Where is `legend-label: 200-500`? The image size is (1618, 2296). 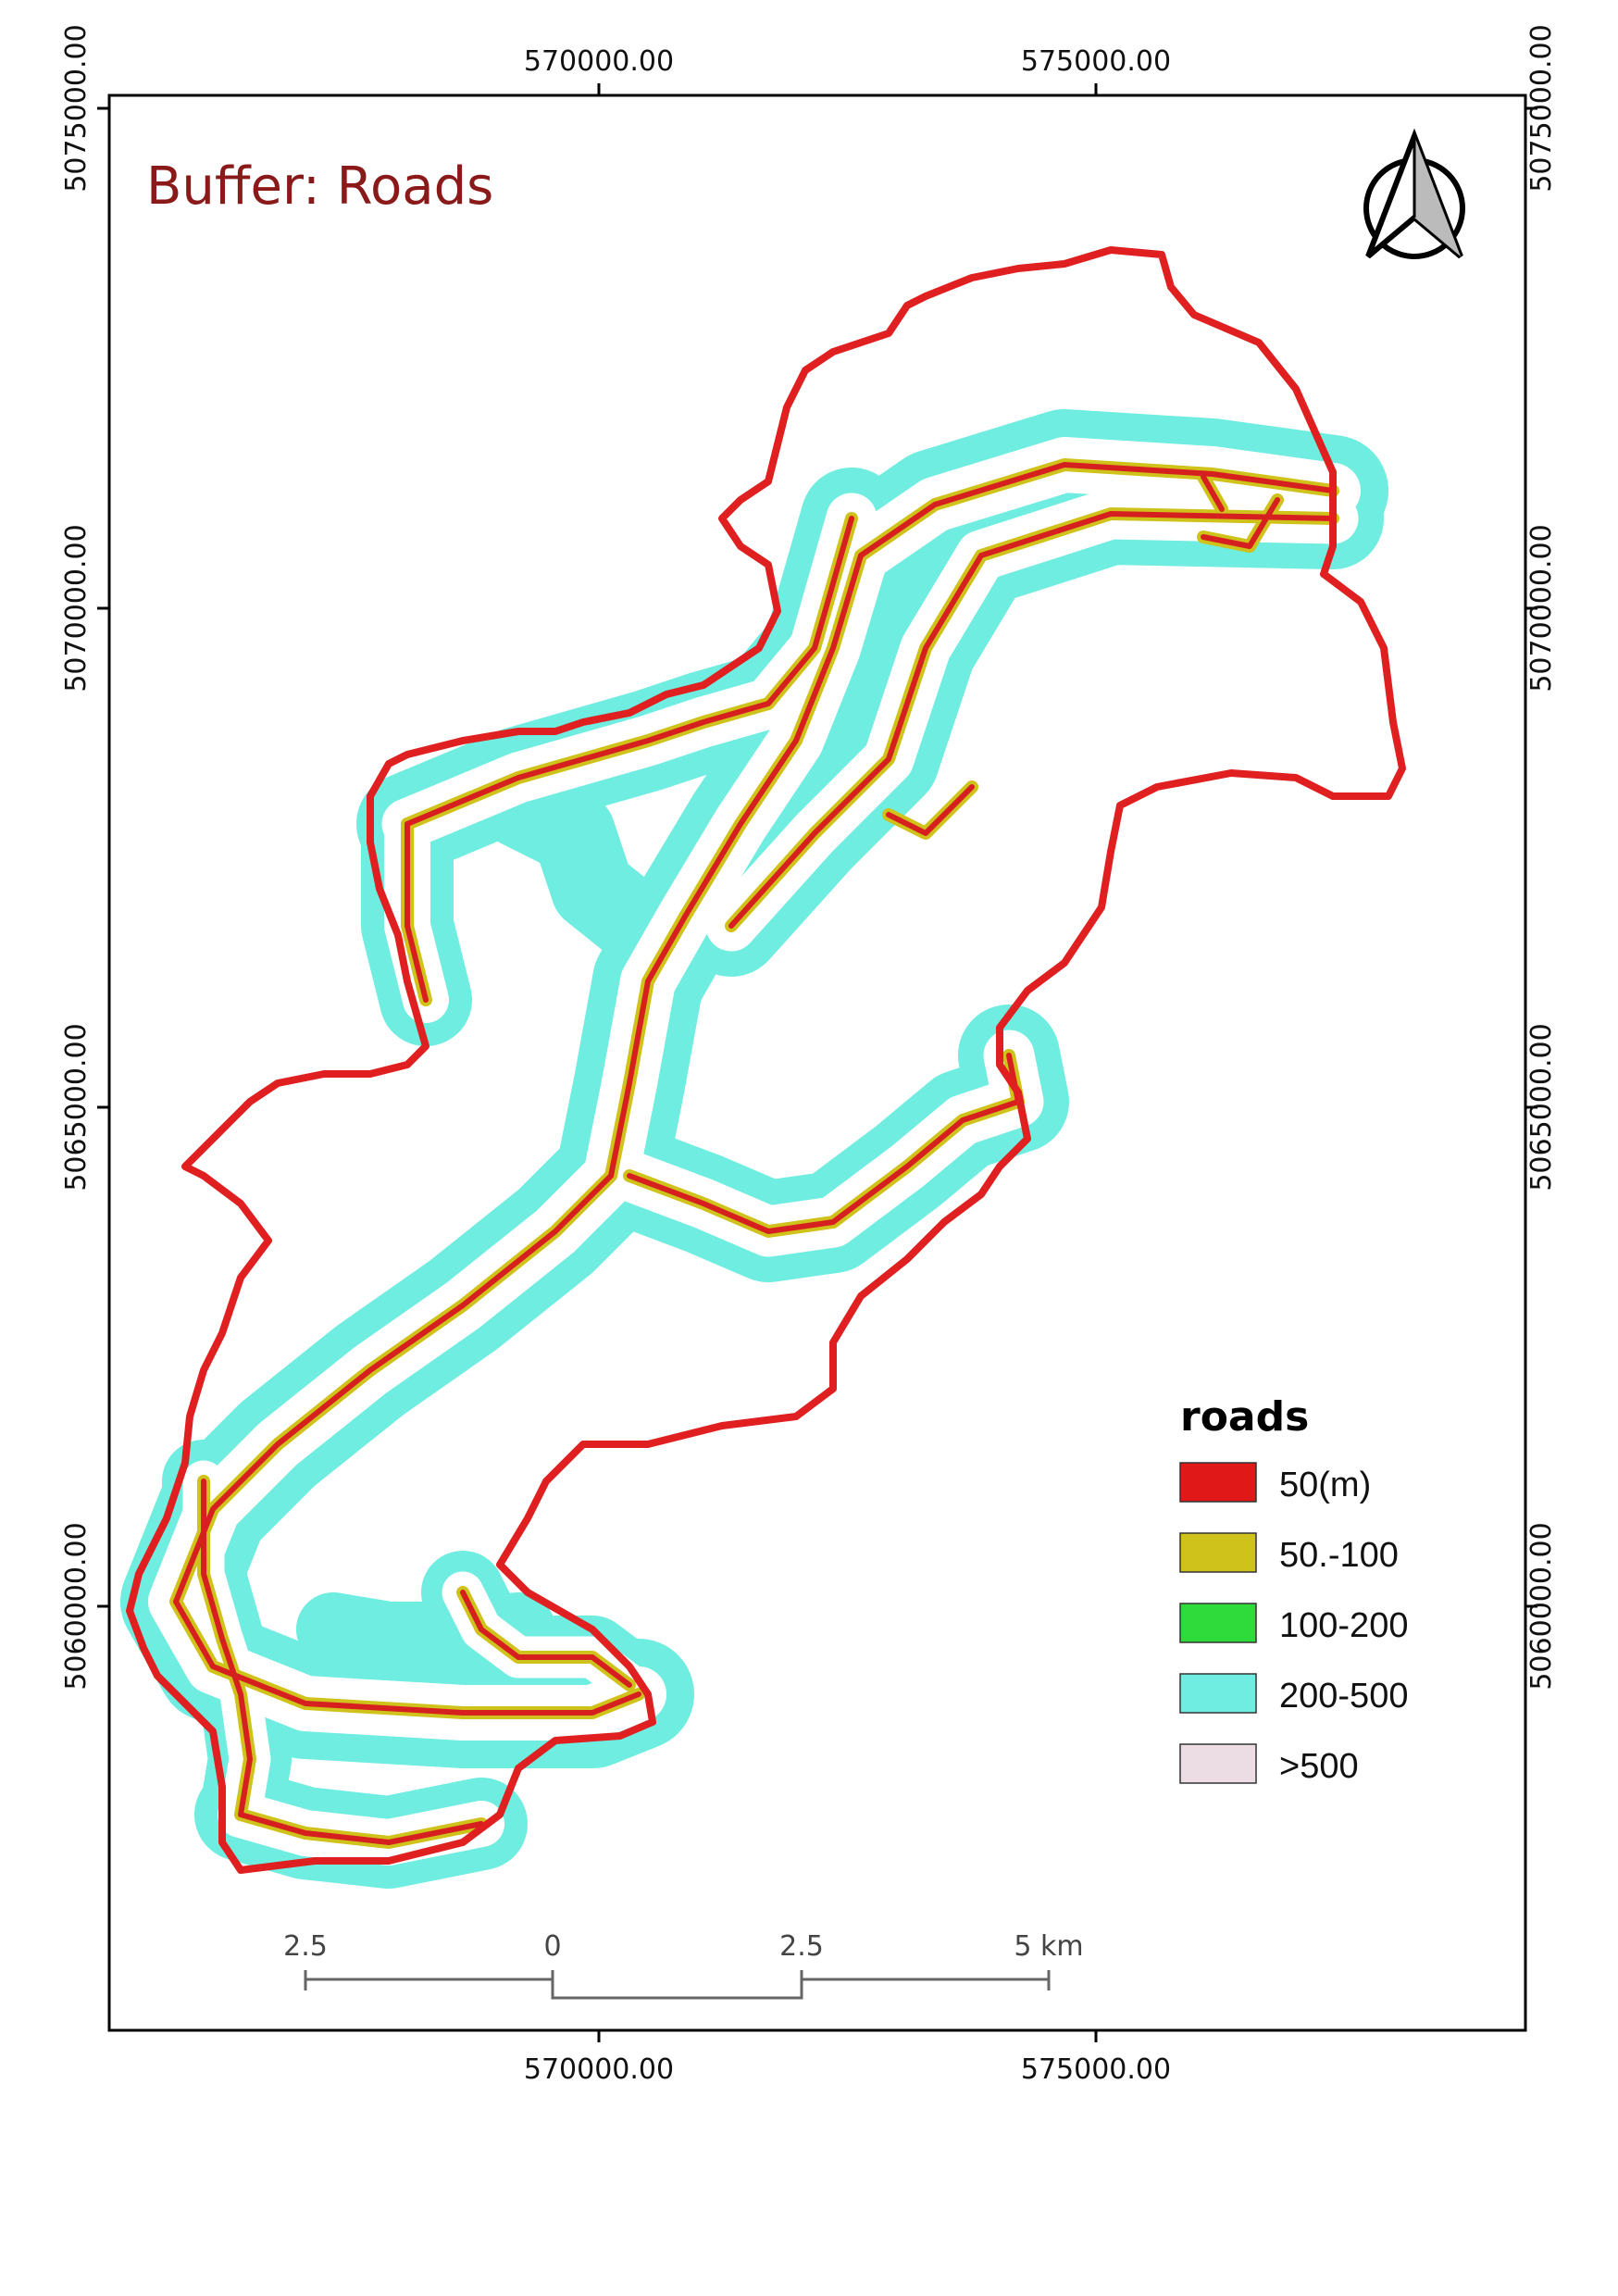 legend-label: 200-500 is located at coordinates (1343, 1696).